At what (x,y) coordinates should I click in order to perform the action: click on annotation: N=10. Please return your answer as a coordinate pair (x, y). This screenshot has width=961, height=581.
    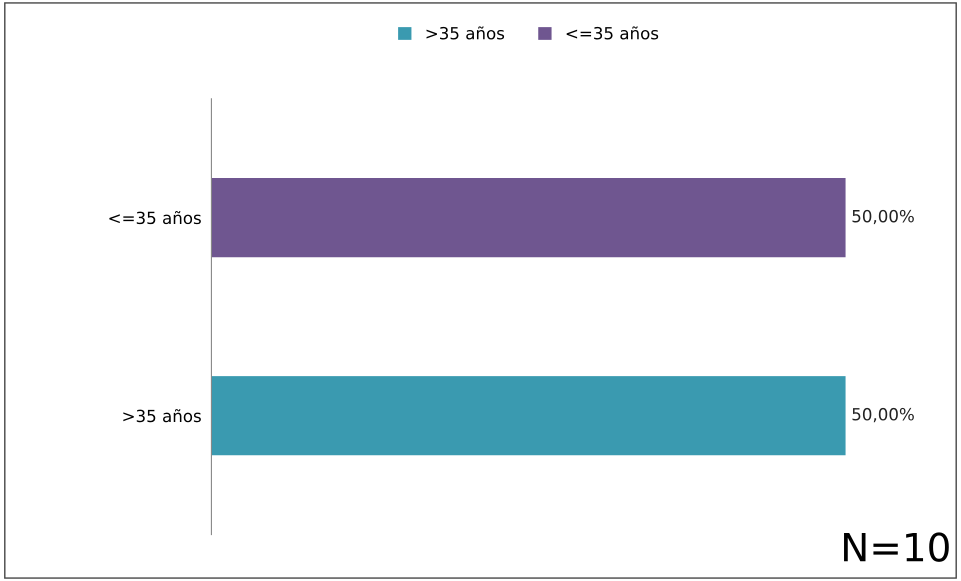
    Looking at the image, I should click on (896, 547).